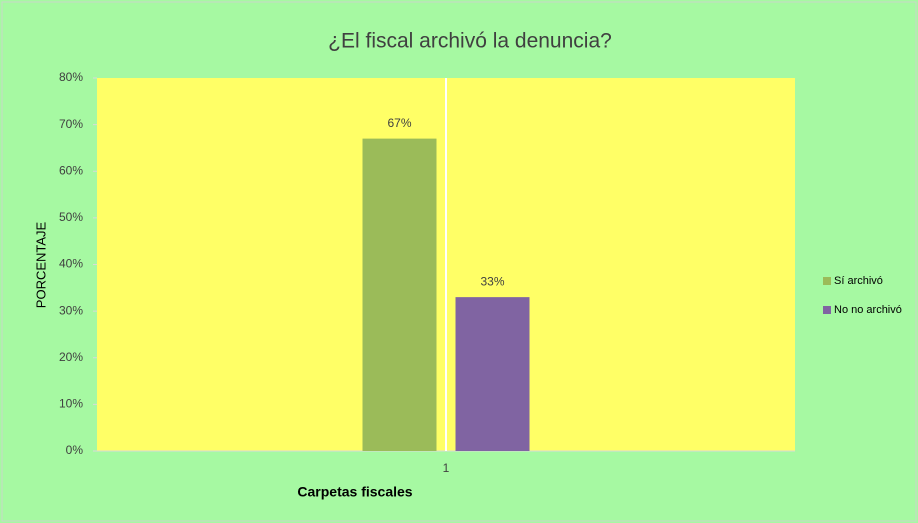 The width and height of the screenshot is (918, 523). Describe the element at coordinates (858, 281) in the screenshot. I see `legend-label: Sí archivó` at that location.